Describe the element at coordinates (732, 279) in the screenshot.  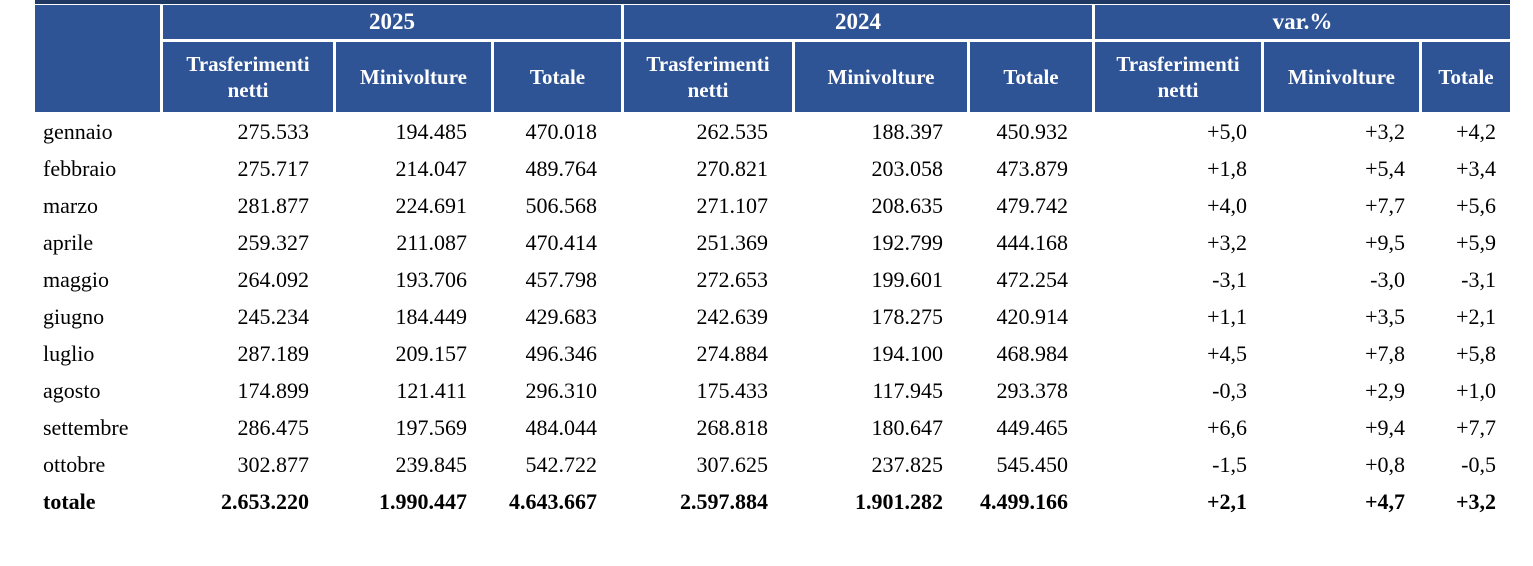
I see `value-cell: 272.653` at that location.